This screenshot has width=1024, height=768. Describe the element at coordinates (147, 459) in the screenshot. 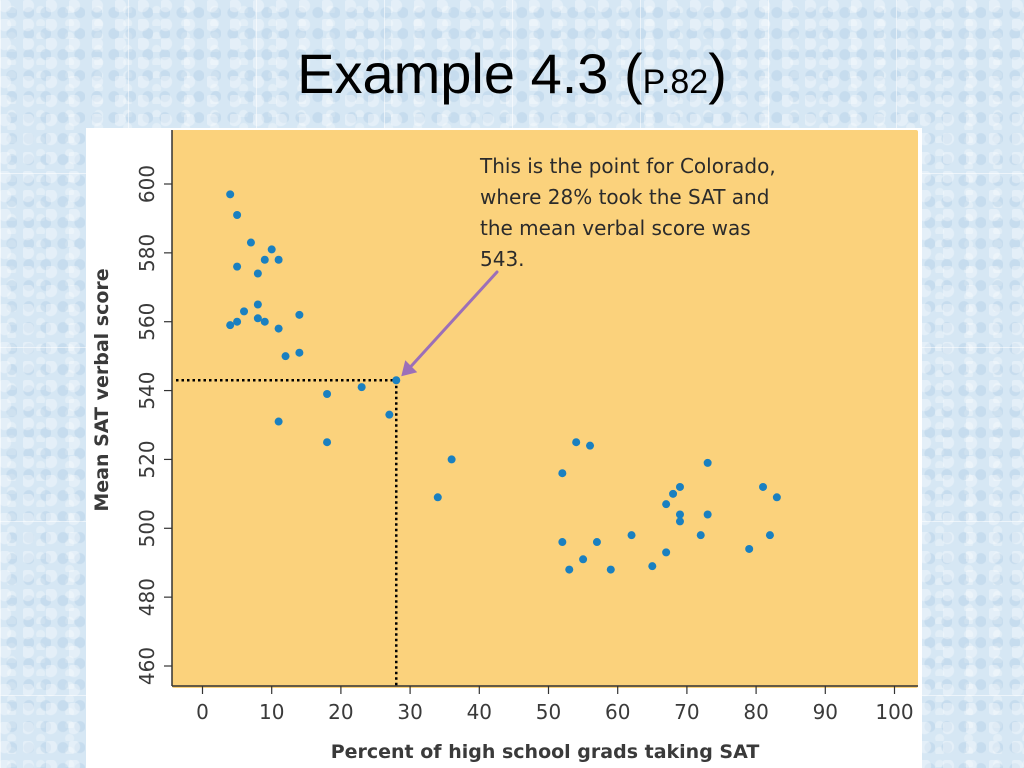

I see `y-tick-label: 520` at that location.